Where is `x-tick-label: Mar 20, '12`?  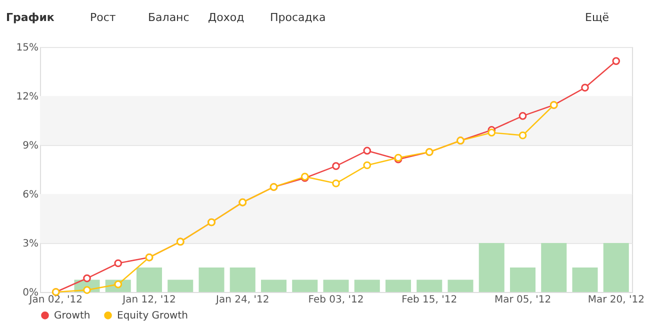
x-tick-label: Mar 20, '12 is located at coordinates (616, 300).